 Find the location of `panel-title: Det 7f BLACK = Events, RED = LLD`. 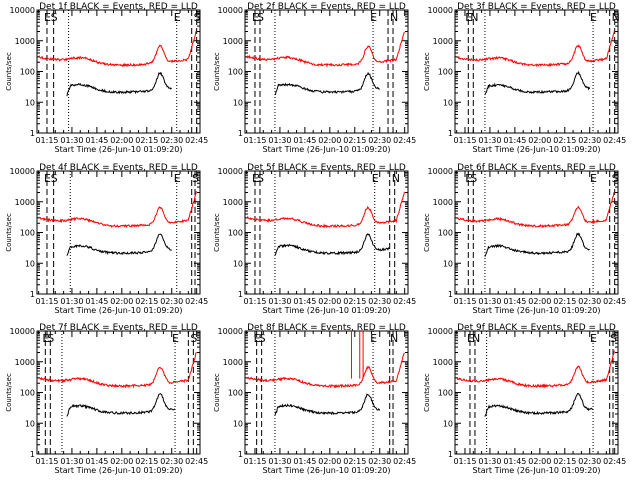

panel-title: Det 7f BLACK = Events, RED = LLD is located at coordinates (118, 328).